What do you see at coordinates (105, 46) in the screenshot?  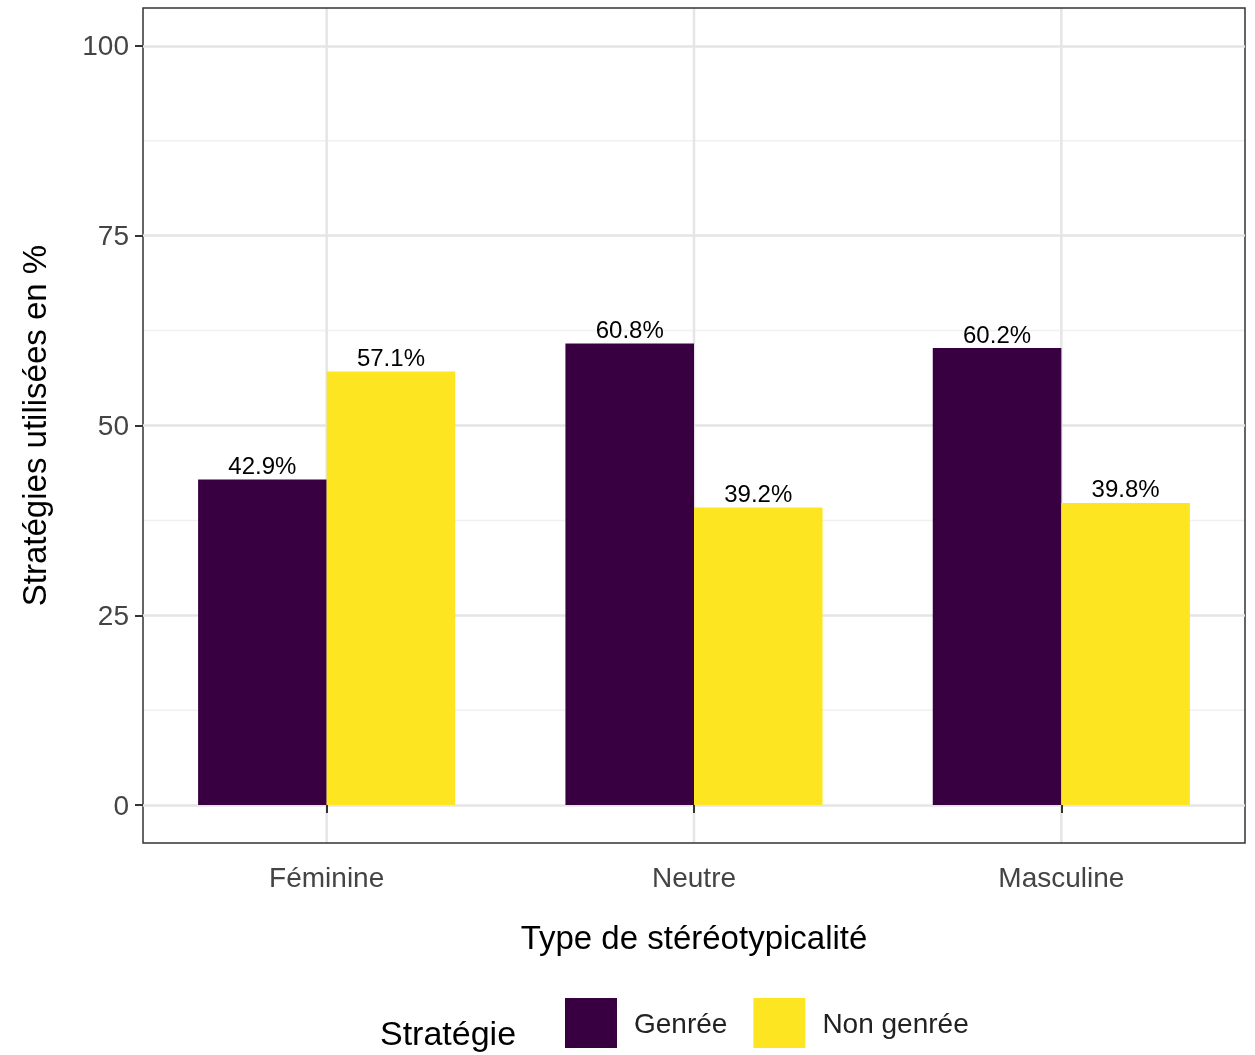 I see `y-tick-label: 100` at bounding box center [105, 46].